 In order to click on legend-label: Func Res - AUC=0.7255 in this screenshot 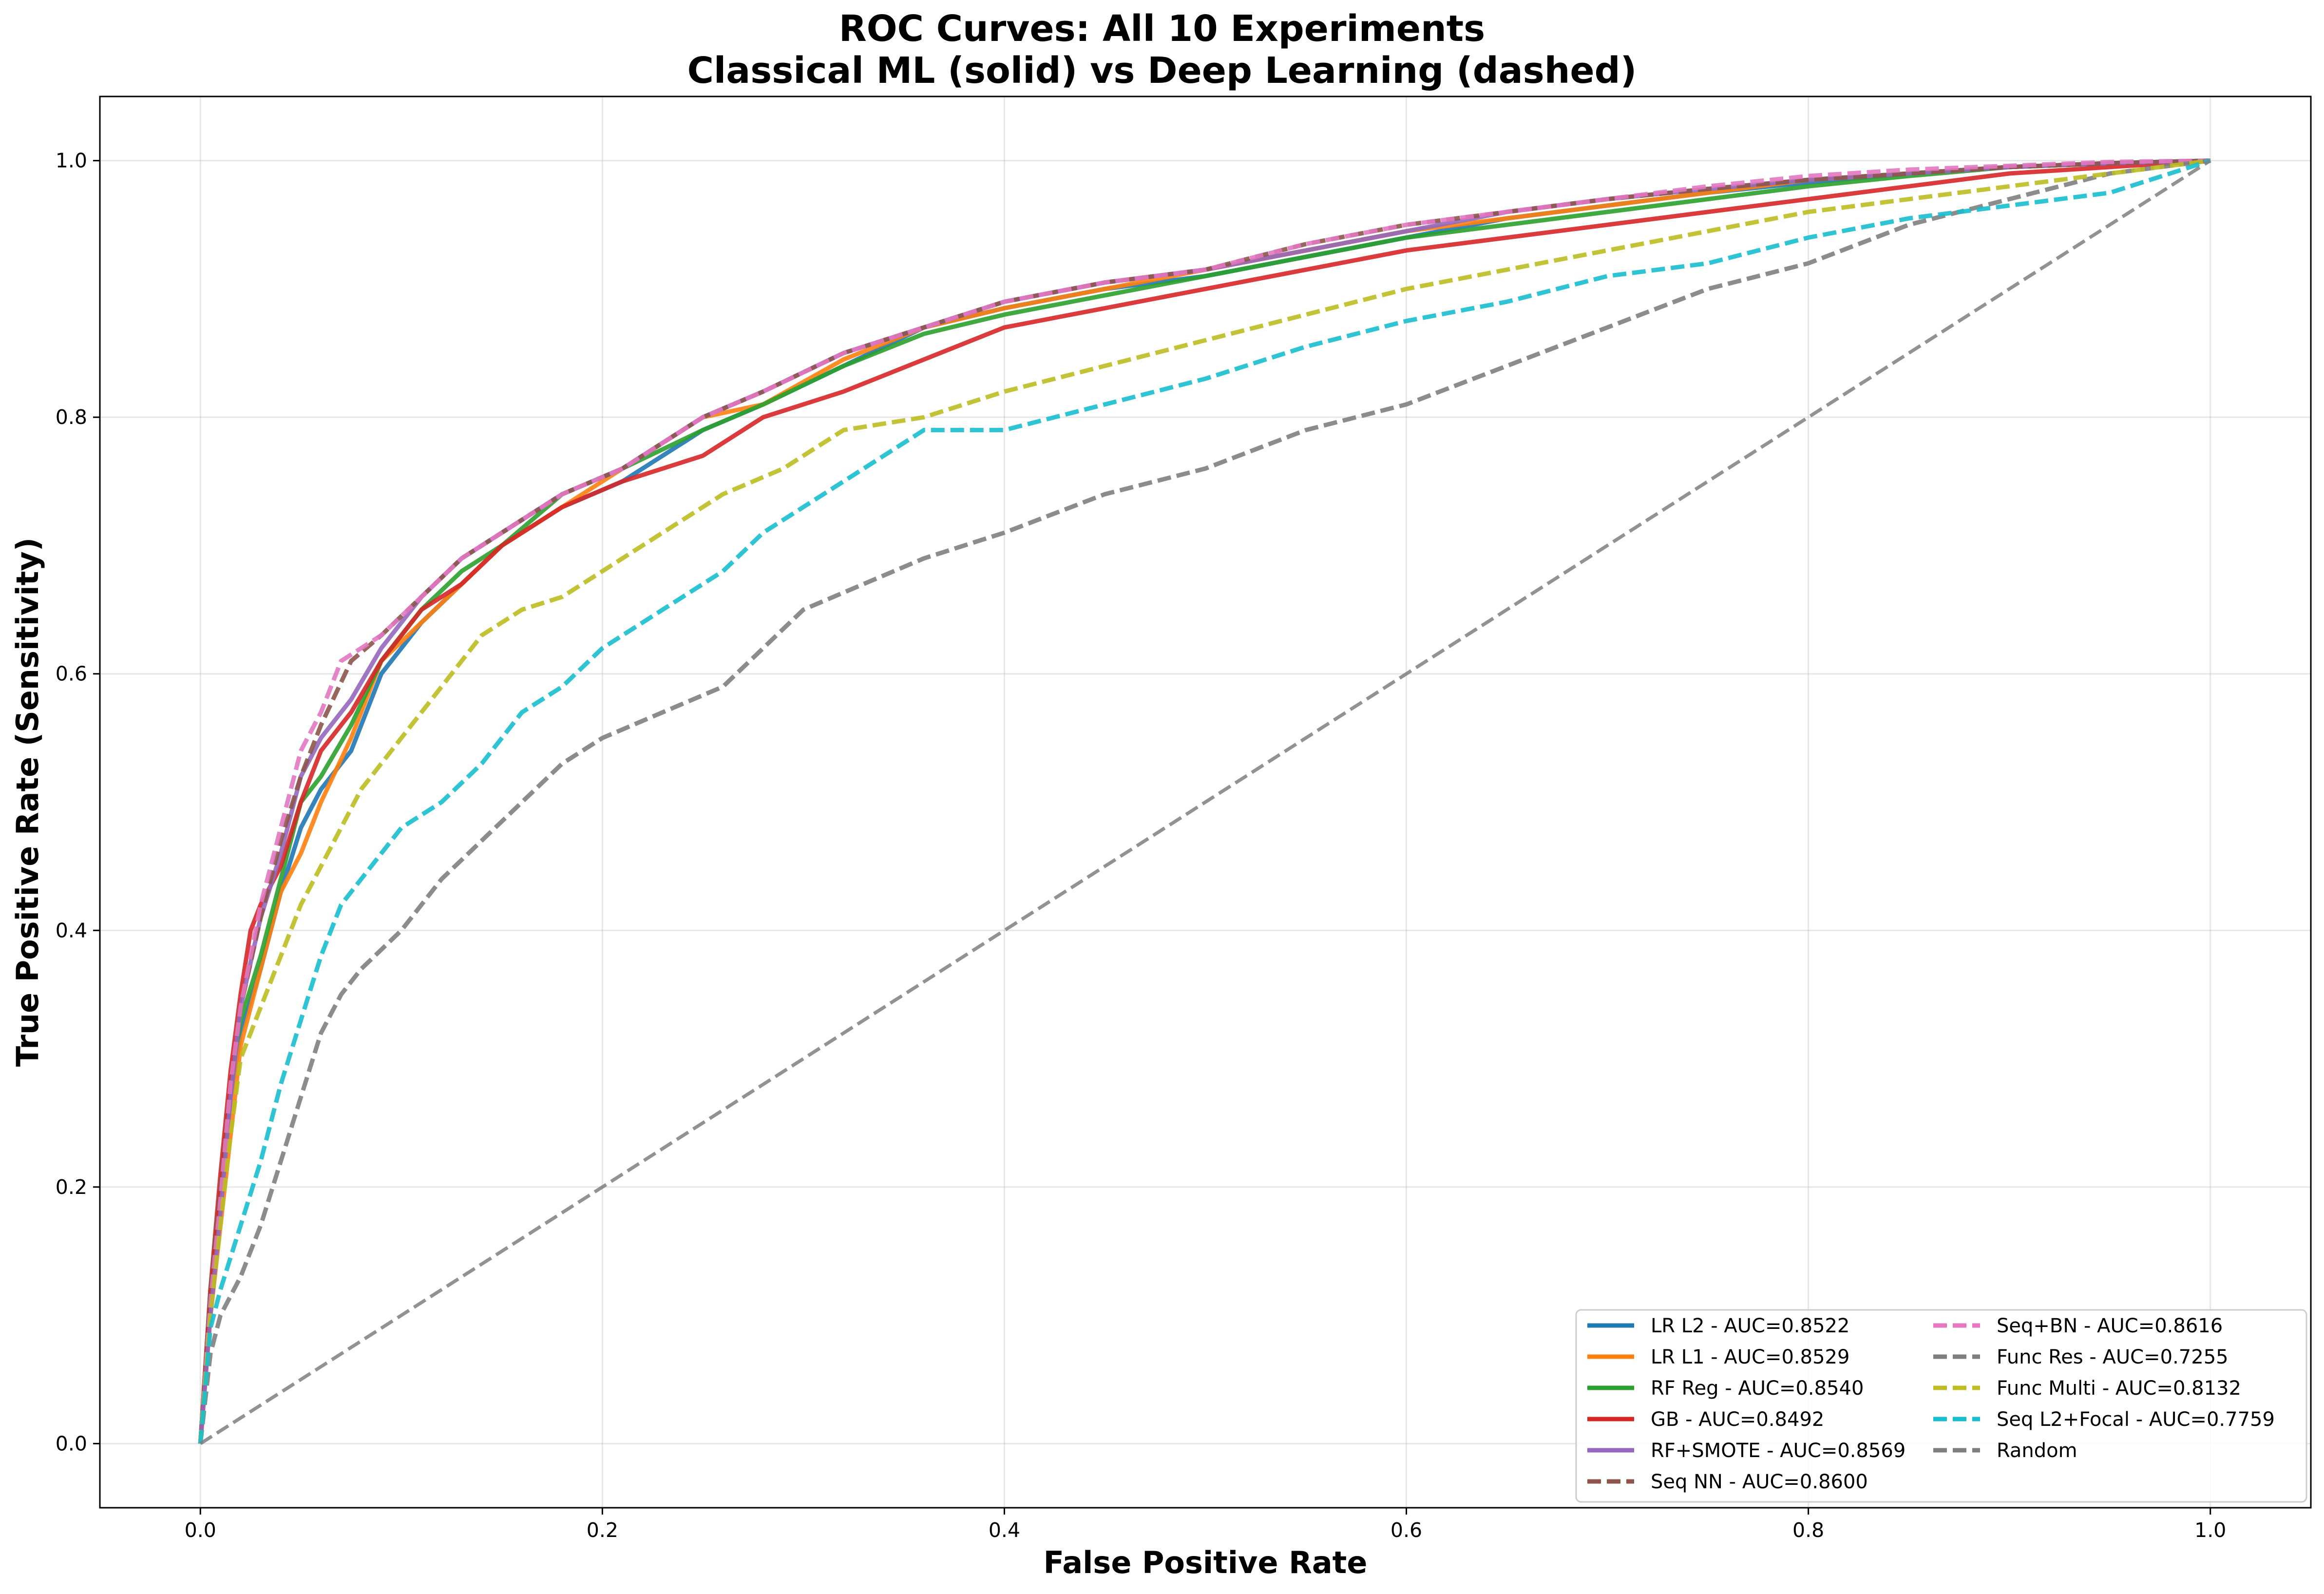, I will do `click(2113, 1357)`.